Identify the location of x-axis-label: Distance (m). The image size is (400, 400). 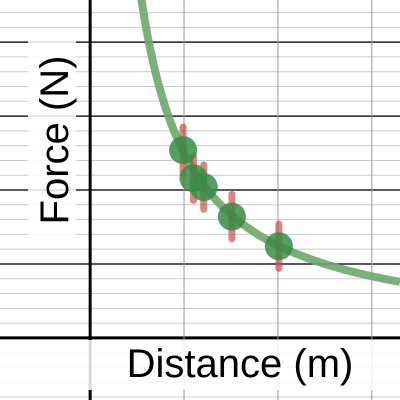
(240, 364).